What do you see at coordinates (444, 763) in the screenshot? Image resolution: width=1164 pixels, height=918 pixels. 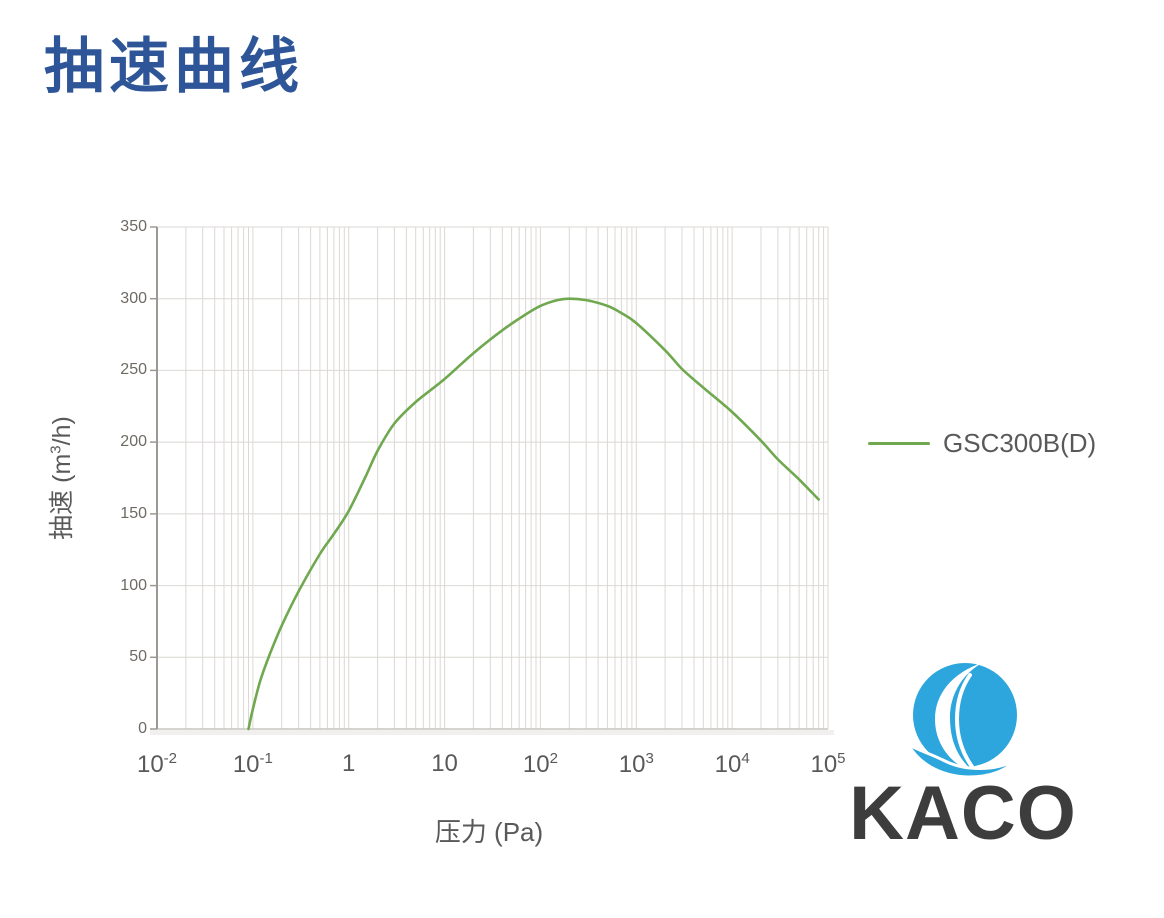 I see `x-tick-label: 10` at bounding box center [444, 763].